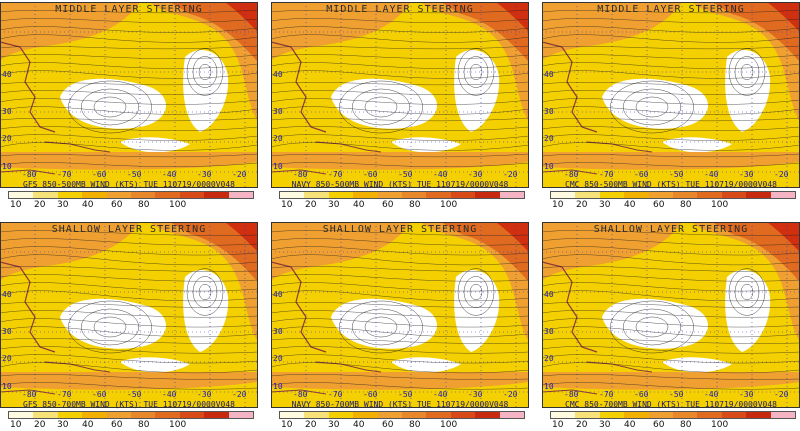 The width and height of the screenshot is (800, 431). Describe the element at coordinates (571, 174) in the screenshot. I see `lon-label: -80` at that location.